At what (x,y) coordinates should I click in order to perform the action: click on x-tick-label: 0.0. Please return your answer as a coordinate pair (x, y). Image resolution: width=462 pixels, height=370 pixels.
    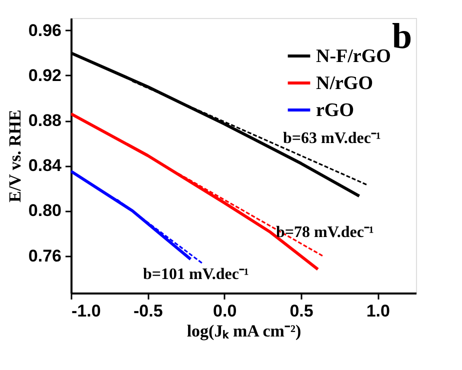
    Looking at the image, I should click on (225, 311).